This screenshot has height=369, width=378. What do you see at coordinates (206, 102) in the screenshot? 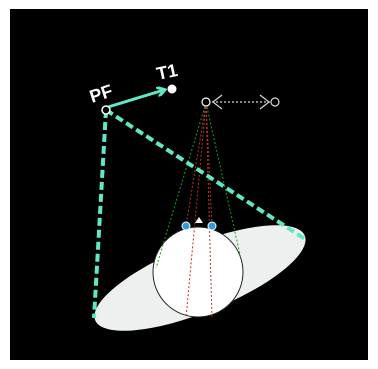
I see `camera-point-icon` at bounding box center [206, 102].